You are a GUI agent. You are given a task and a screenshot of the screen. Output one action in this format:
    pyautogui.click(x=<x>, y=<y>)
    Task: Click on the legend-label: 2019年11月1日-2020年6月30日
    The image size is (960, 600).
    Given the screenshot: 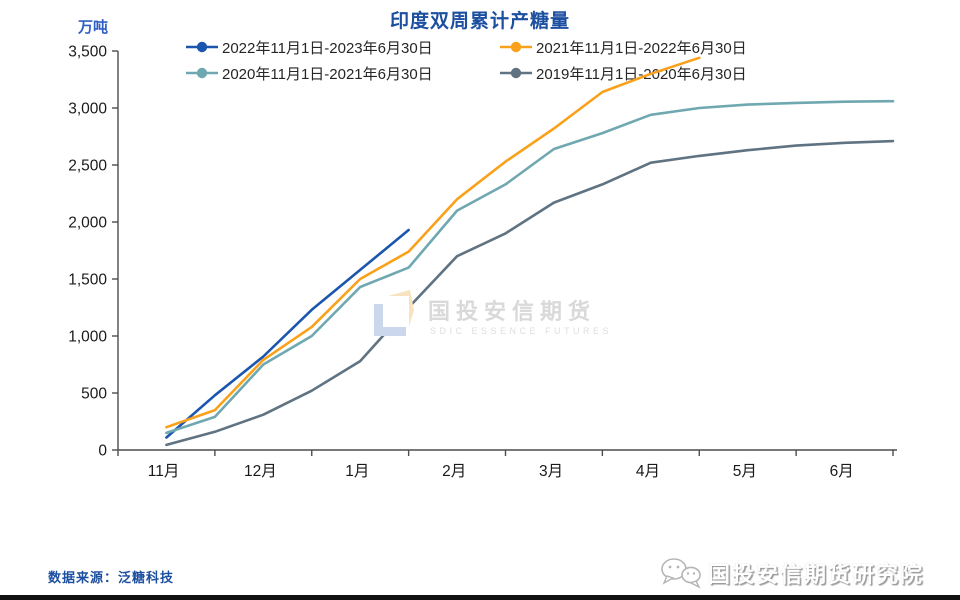 What is the action you would take?
    pyautogui.click(x=641, y=74)
    